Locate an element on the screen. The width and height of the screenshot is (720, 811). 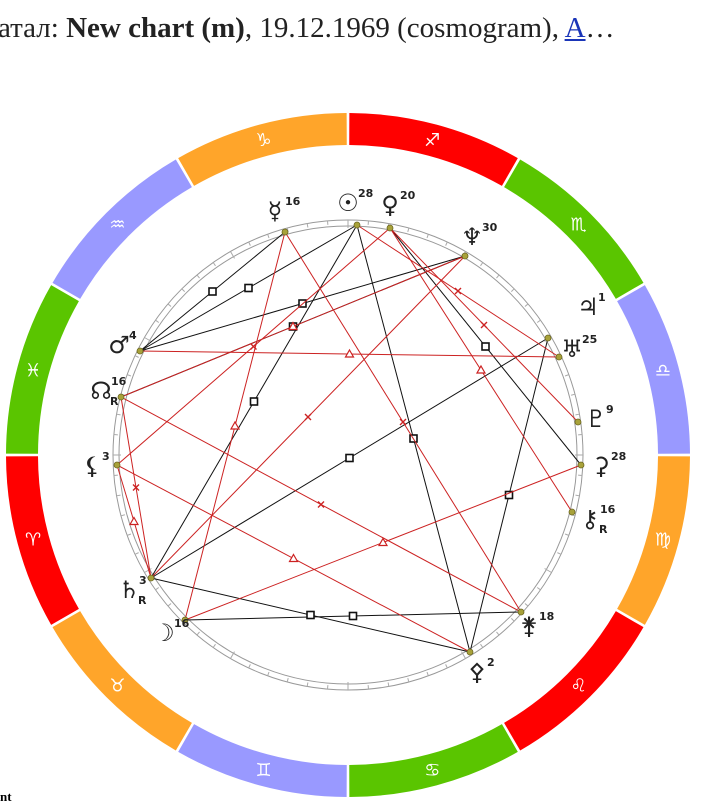
zodiac-sign: ♒ is located at coordinates (117, 224).